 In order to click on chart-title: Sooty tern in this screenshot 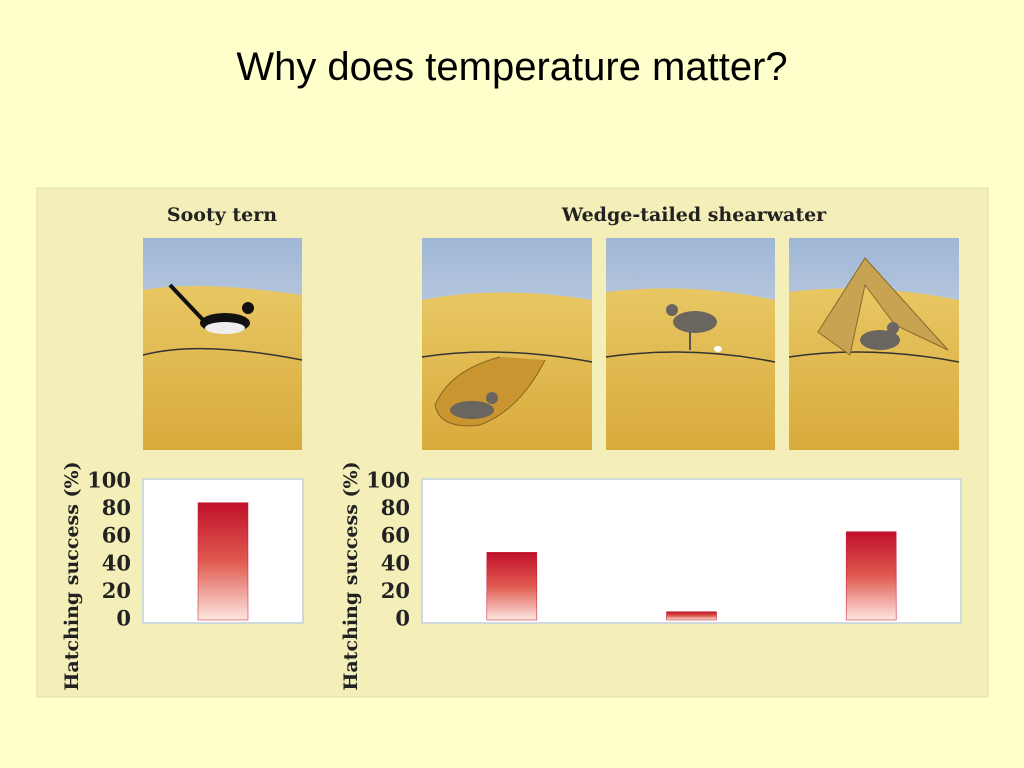, I will do `click(222, 215)`.